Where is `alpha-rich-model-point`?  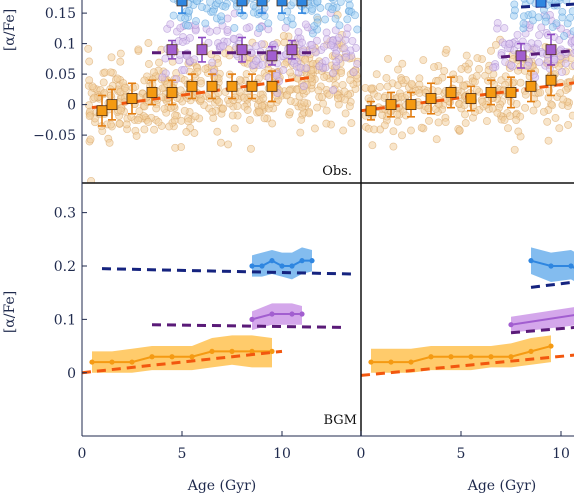
alpha-rich-model-point is located at coordinates (302, 314).